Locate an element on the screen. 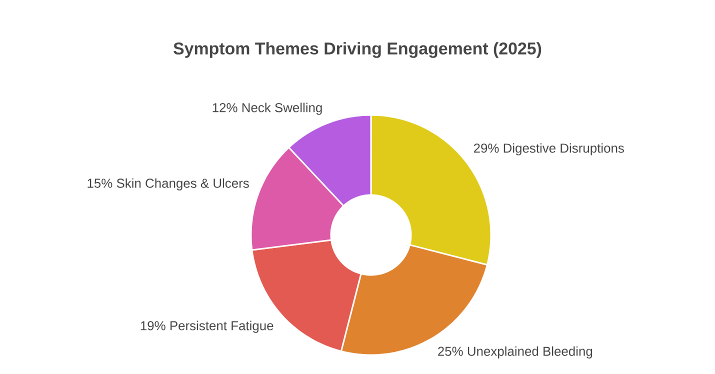  data-label: 29% is located at coordinates (486, 148).